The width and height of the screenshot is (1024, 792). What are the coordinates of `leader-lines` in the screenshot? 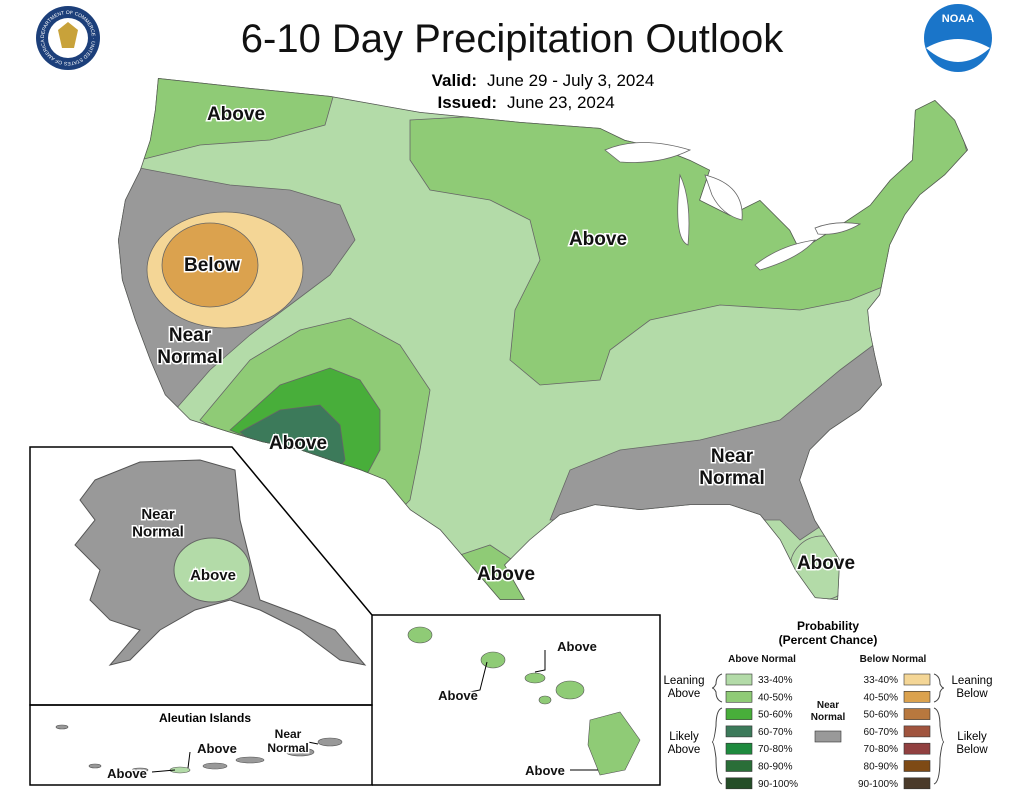 It's located at (374, 711).